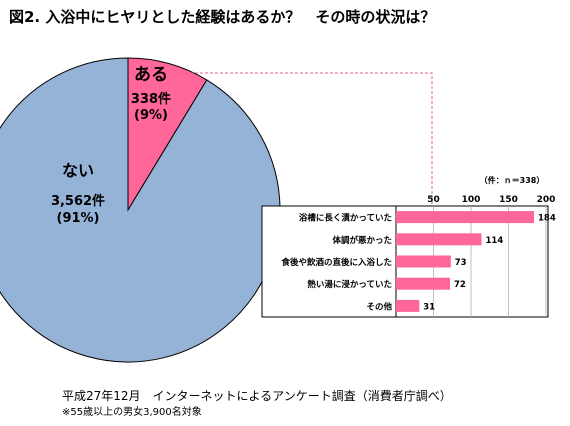 The image size is (570, 426). Describe the element at coordinates (433, 200) in the screenshot. I see `x-tick-label: 50` at that location.